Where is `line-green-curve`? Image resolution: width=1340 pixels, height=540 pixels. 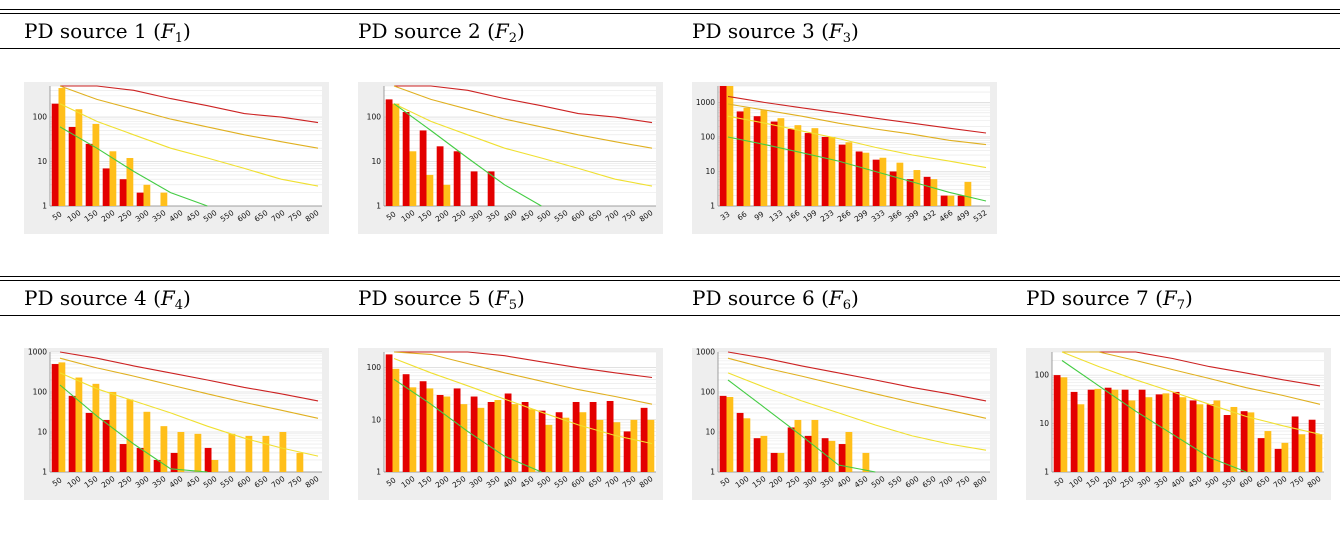
line-green-curve is located at coordinates (801, 426).